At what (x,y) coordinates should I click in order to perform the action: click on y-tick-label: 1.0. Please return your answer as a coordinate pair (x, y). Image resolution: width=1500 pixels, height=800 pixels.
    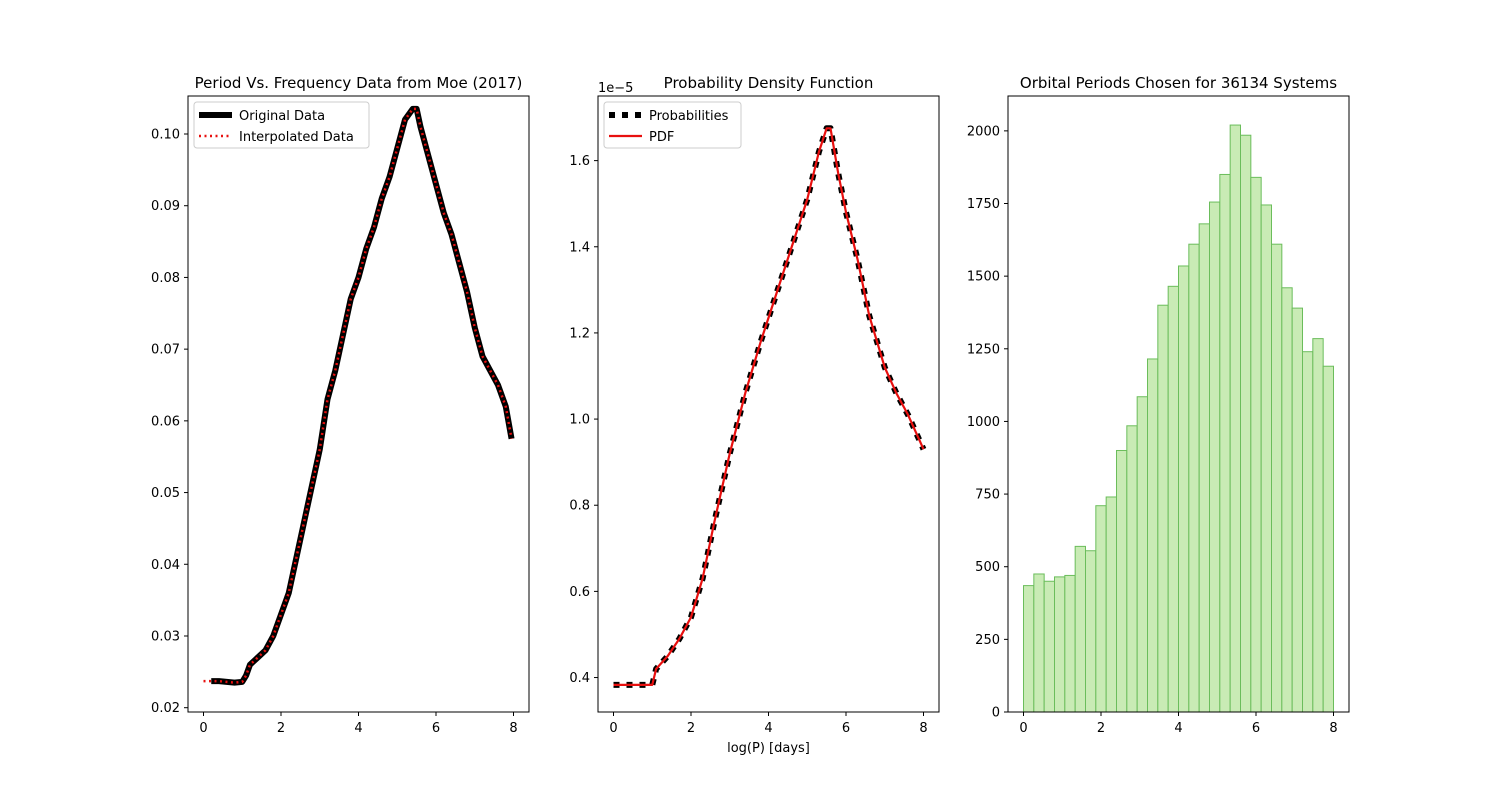
    Looking at the image, I should click on (579, 420).